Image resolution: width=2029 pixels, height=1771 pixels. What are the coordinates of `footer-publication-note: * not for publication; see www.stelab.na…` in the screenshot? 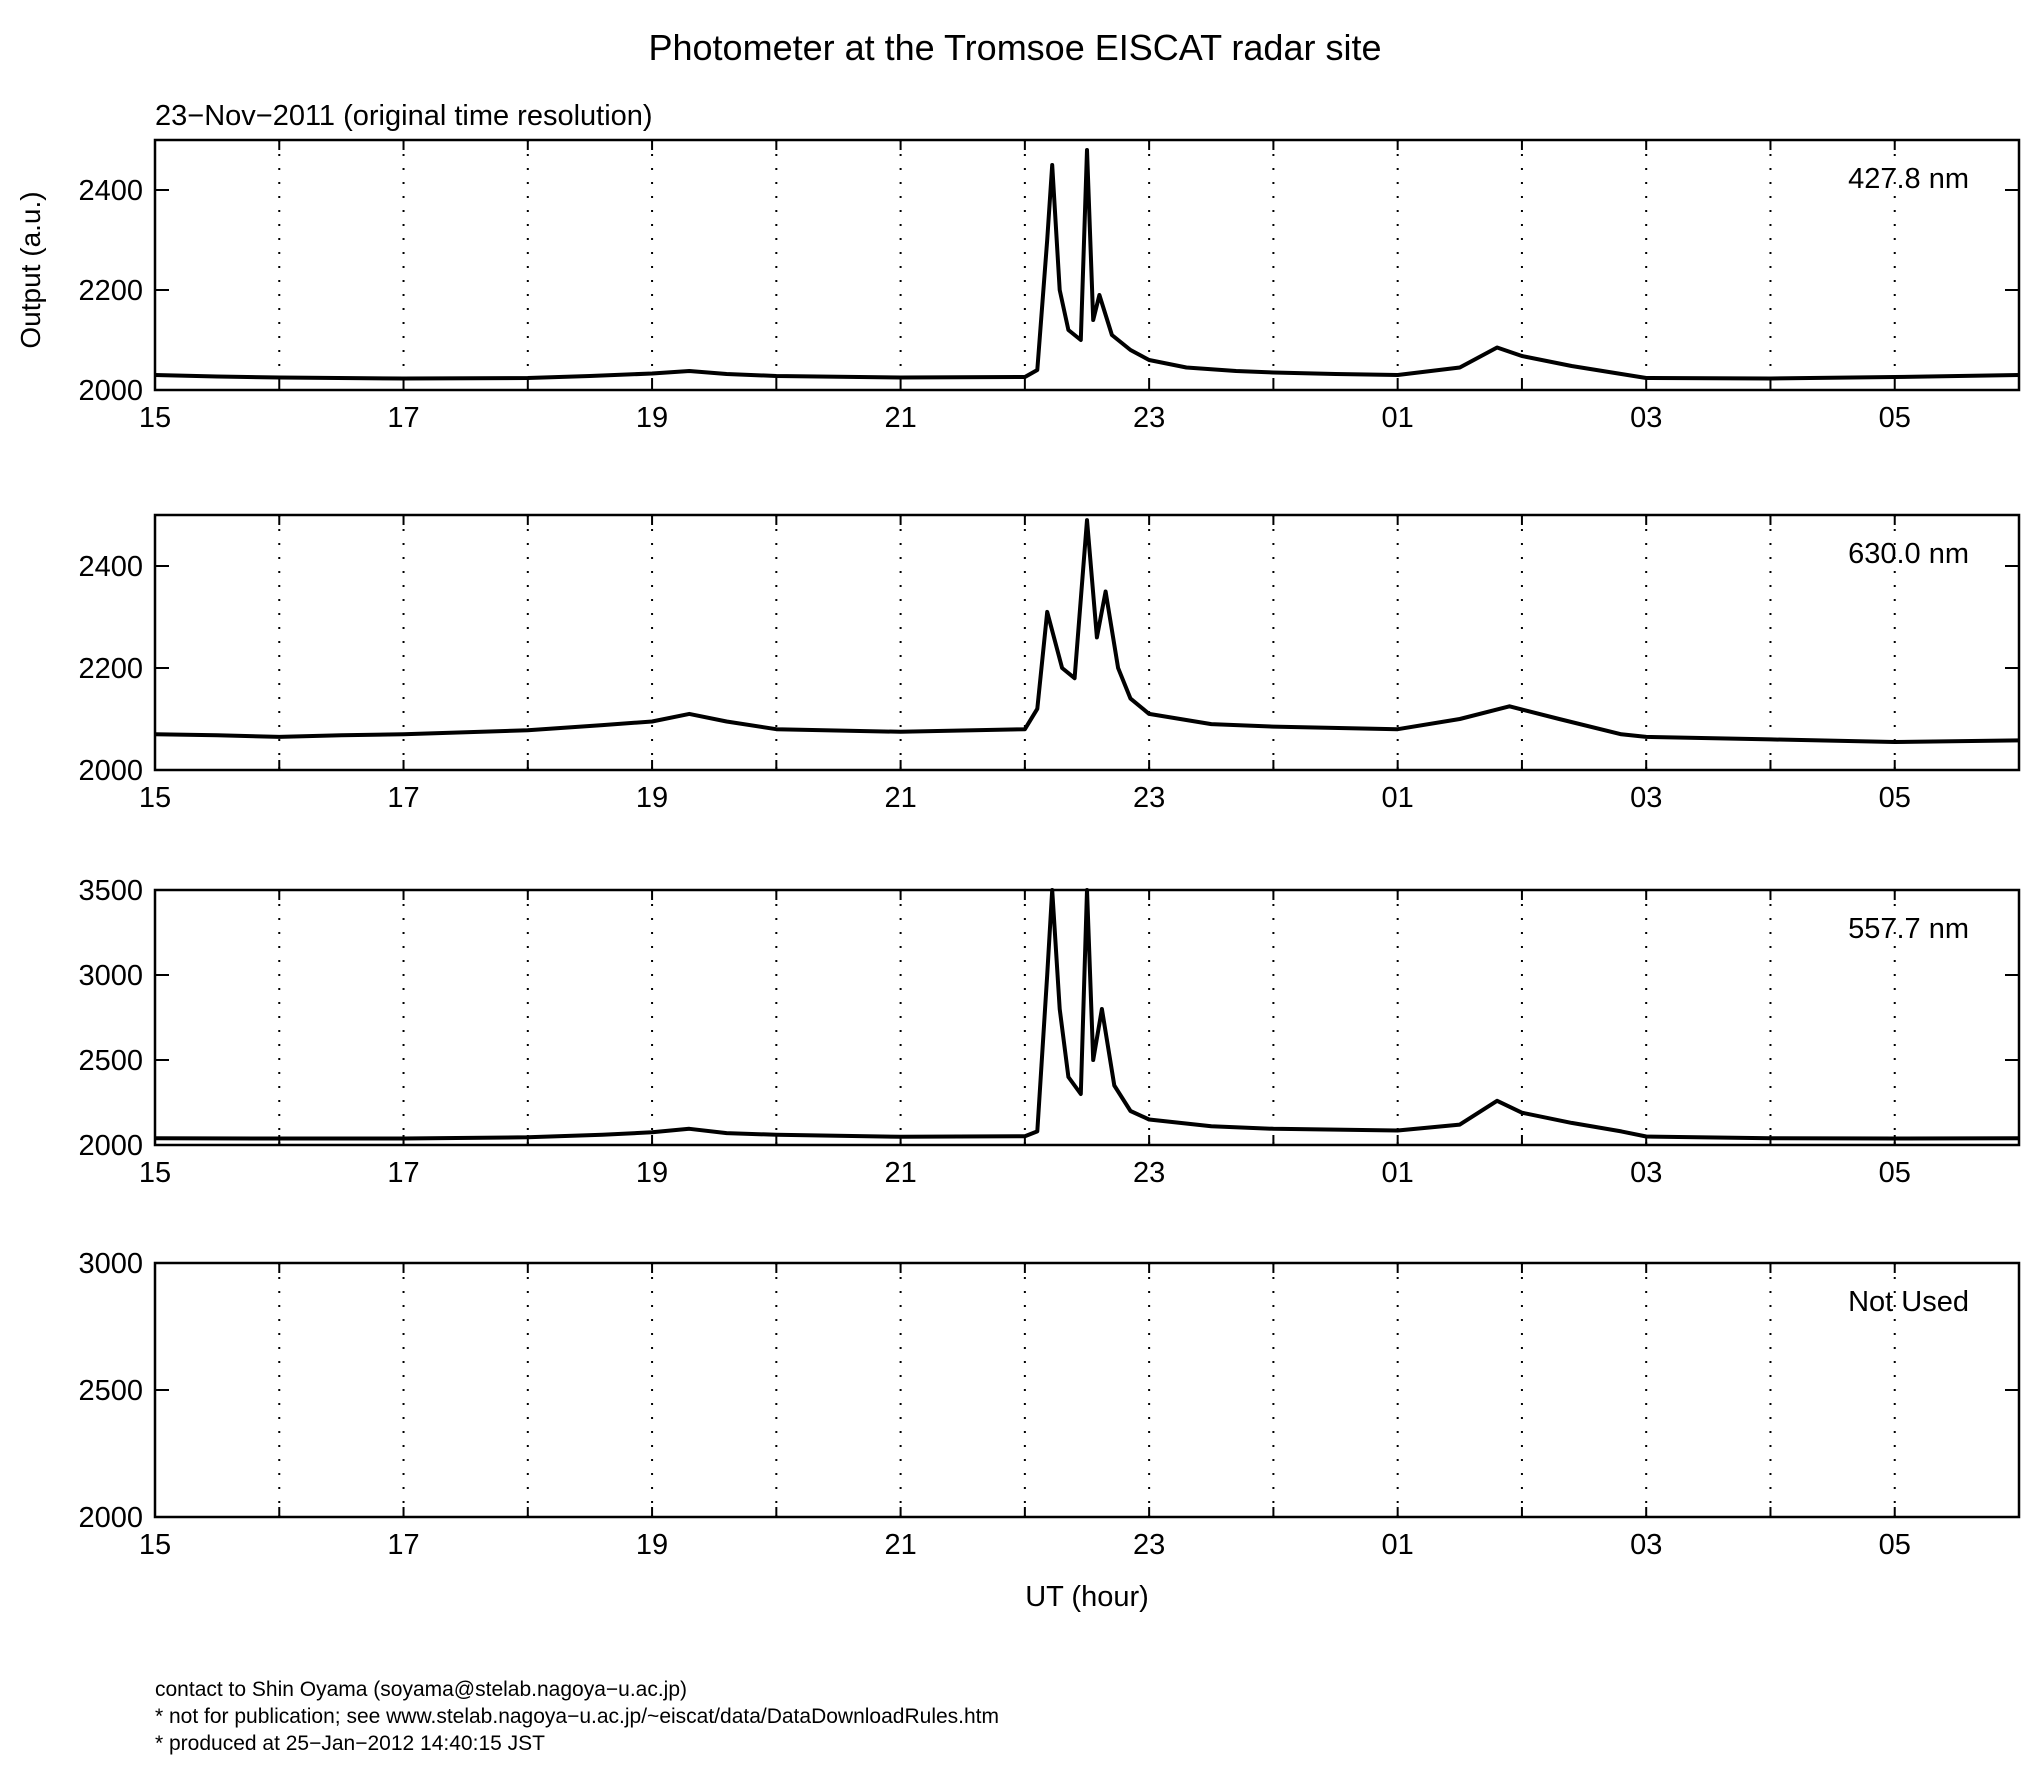 It's located at (577, 1716).